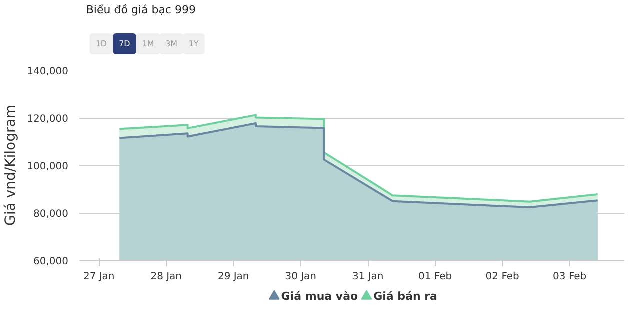 The width and height of the screenshot is (640, 331). Describe the element at coordinates (435, 277) in the screenshot. I see `x-tick-label: 01 Feb` at that location.